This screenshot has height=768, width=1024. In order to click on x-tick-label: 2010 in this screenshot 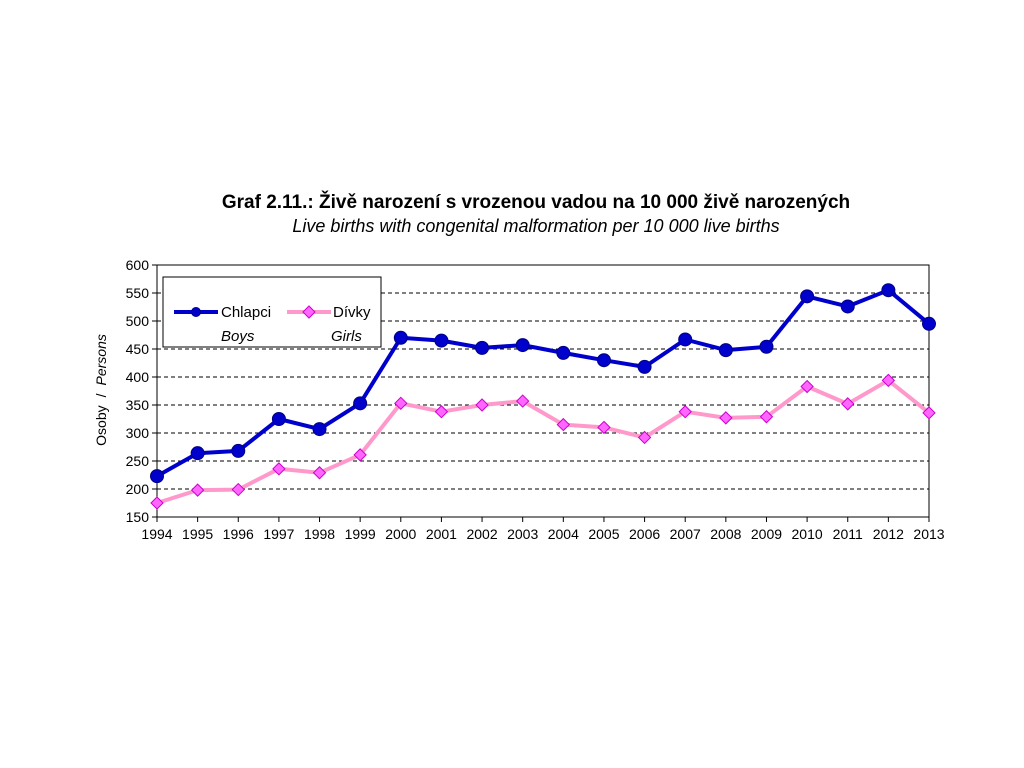, I will do `click(807, 534)`.